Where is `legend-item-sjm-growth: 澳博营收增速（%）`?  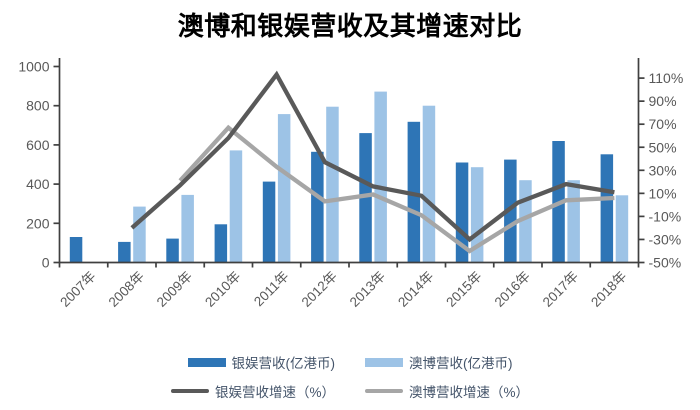
legend-item-sjm-growth: 澳博营收增速（%） is located at coordinates (447, 391).